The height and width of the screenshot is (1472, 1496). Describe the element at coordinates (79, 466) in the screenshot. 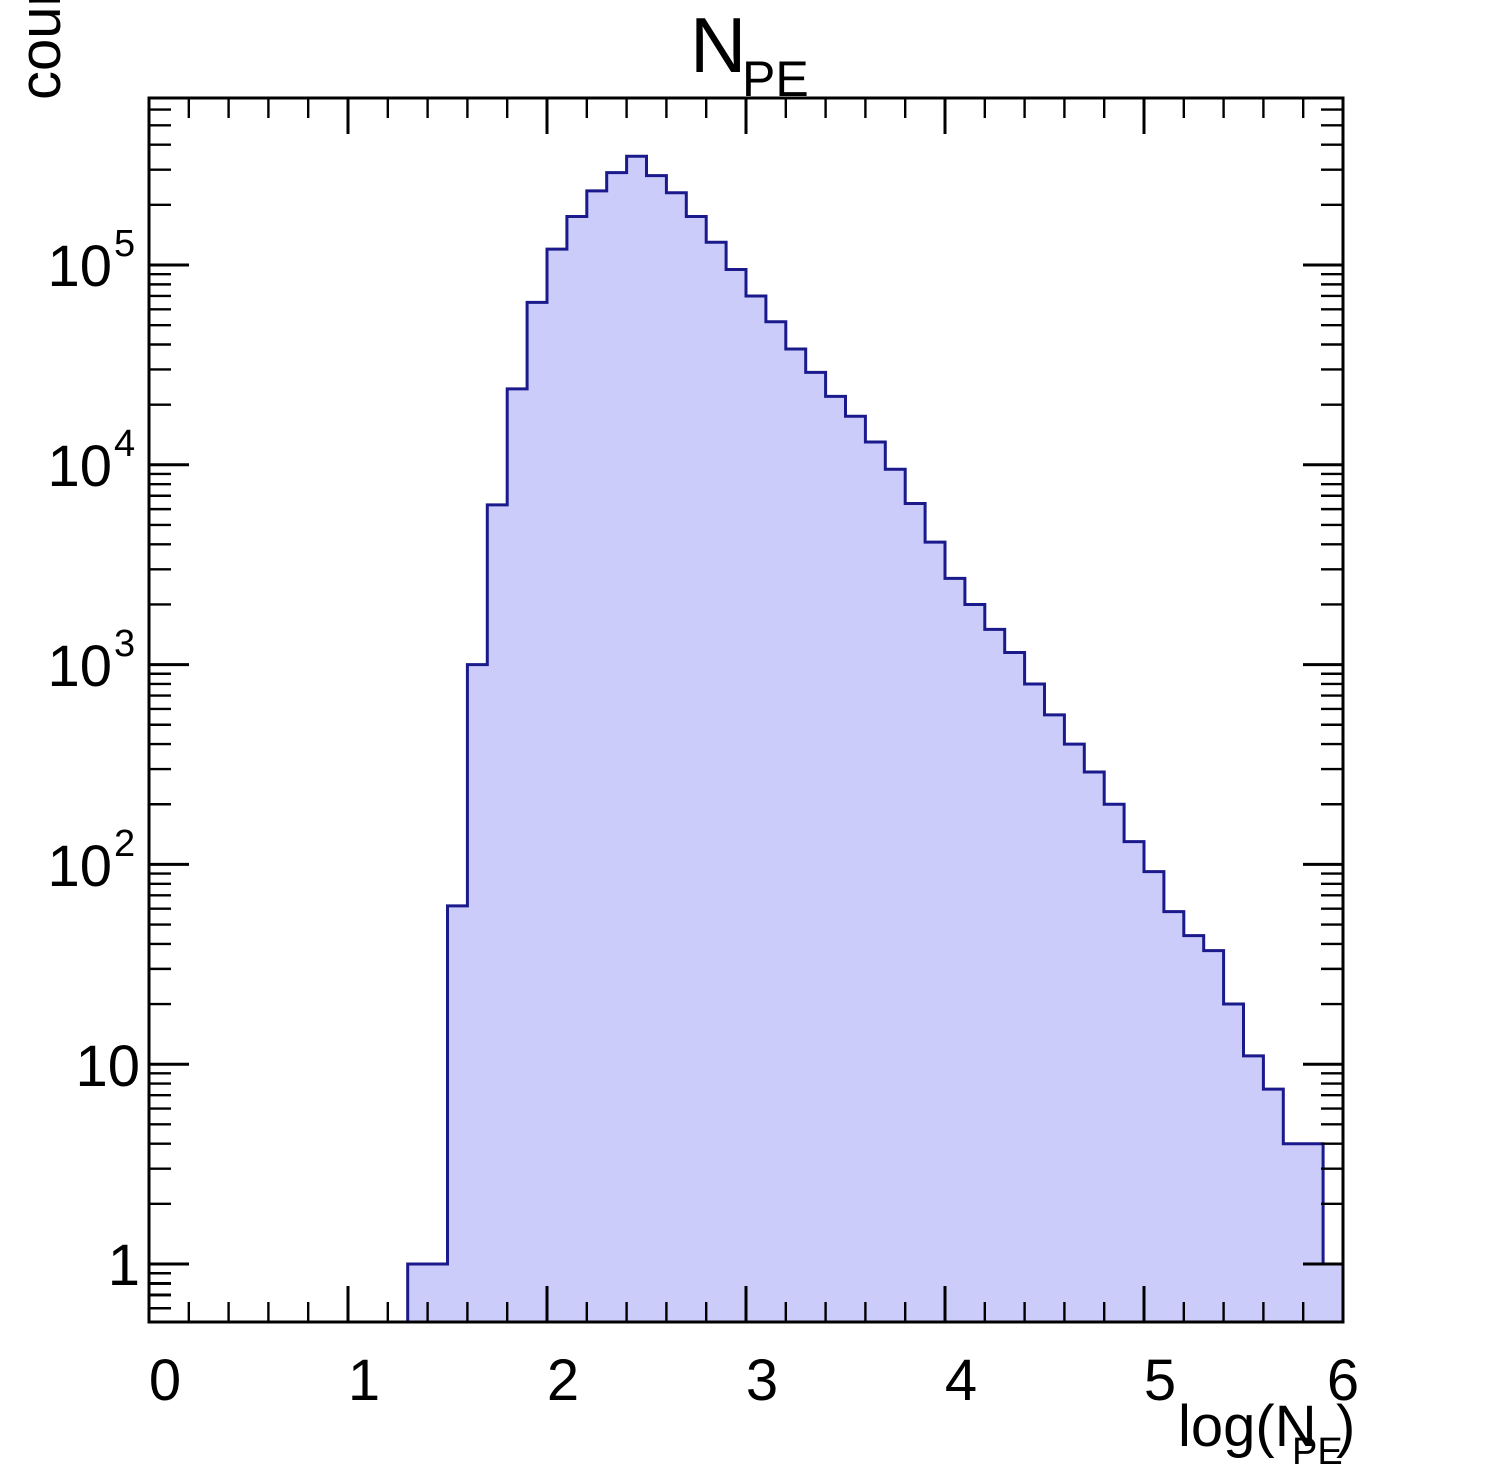

I see `ytick-label-10000-mantissa: 10` at that location.